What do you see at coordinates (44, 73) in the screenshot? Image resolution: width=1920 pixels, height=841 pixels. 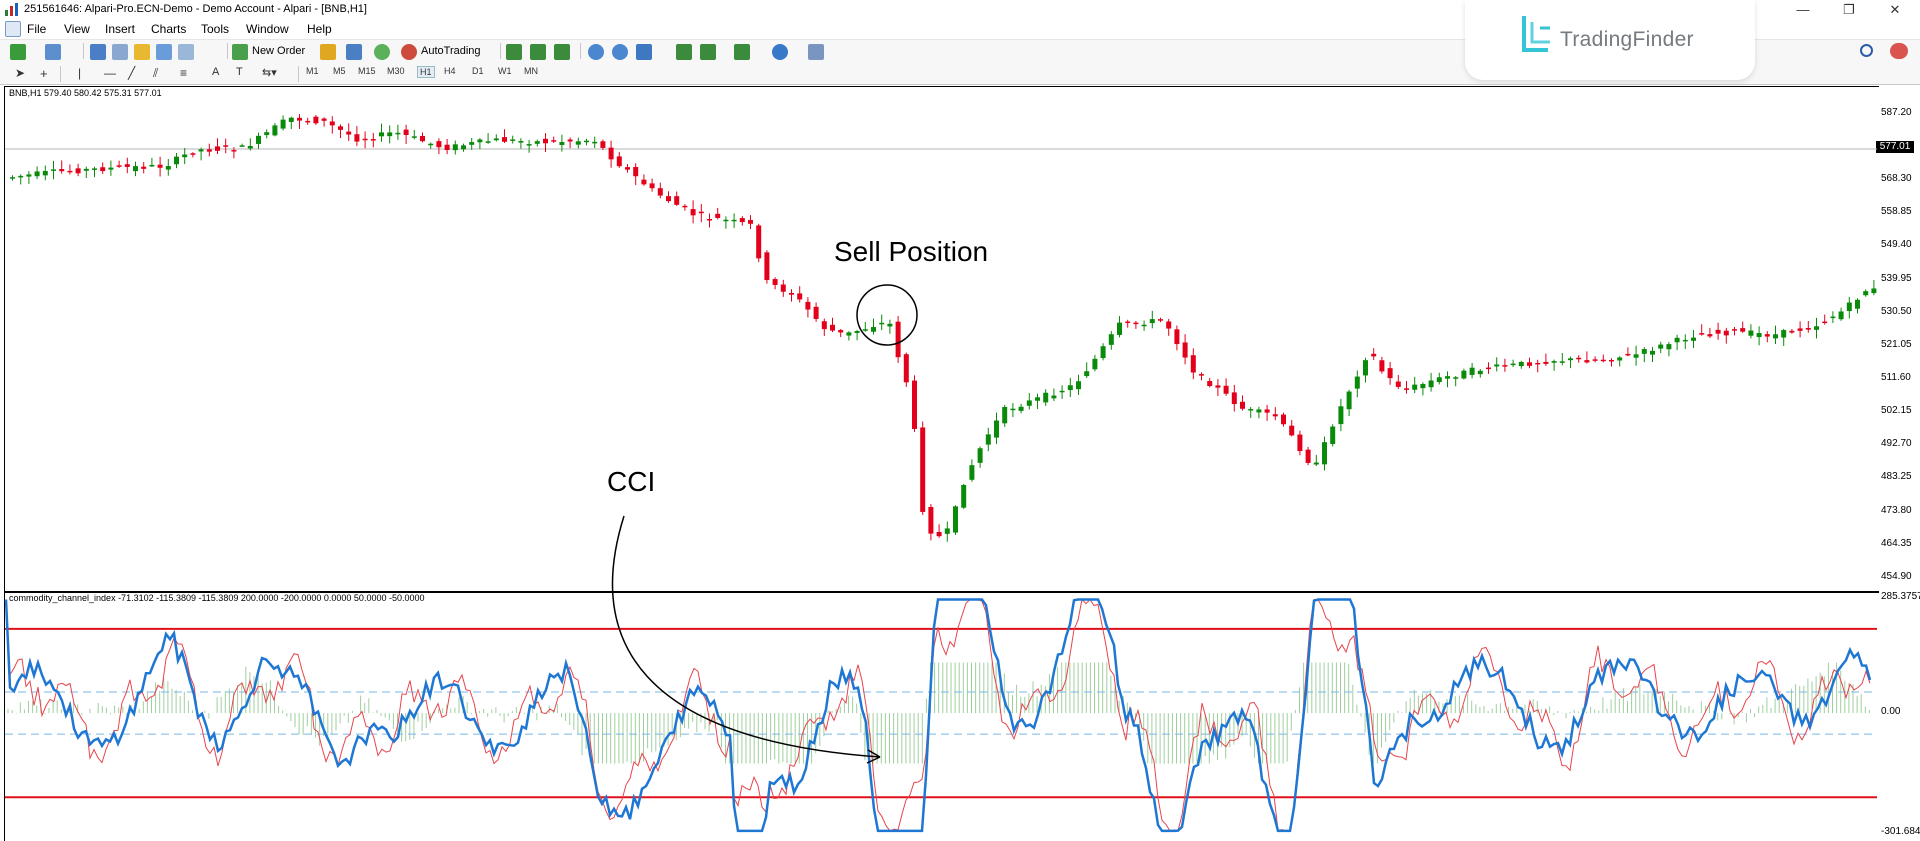 I see `crosshair-icon: +` at bounding box center [44, 73].